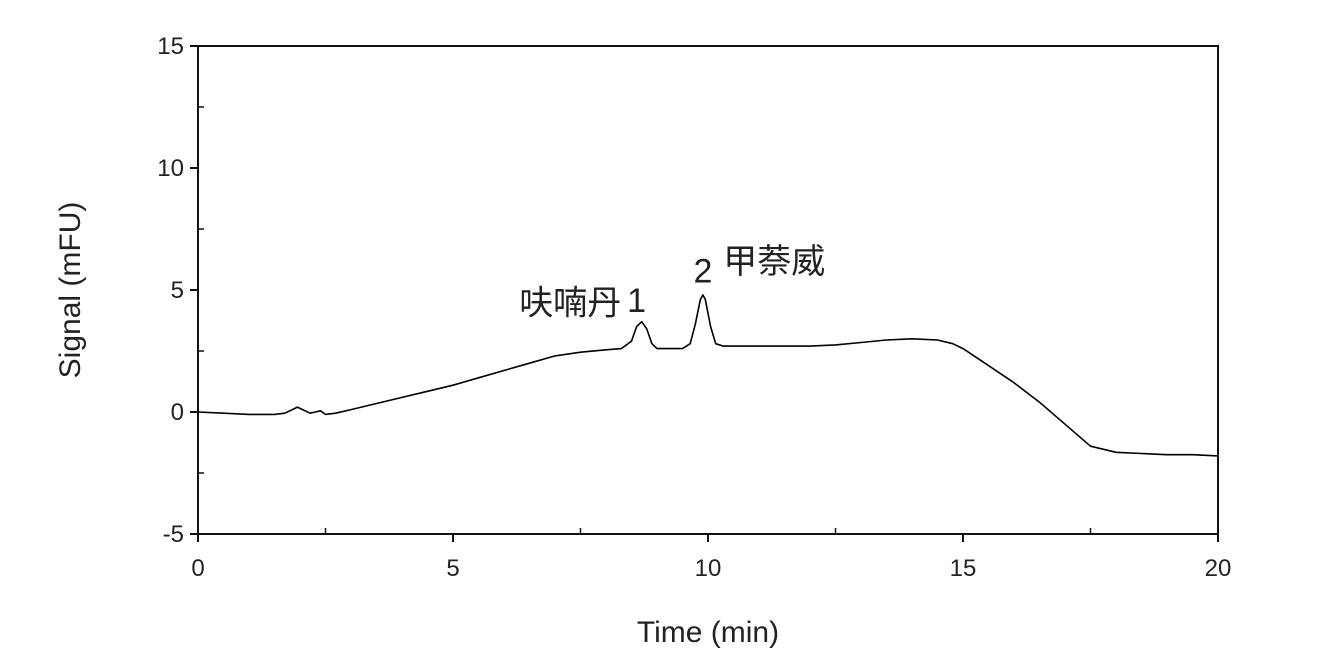 The width and height of the screenshot is (1318, 658). Describe the element at coordinates (1218, 568) in the screenshot. I see `x-tick-label: 20` at that location.